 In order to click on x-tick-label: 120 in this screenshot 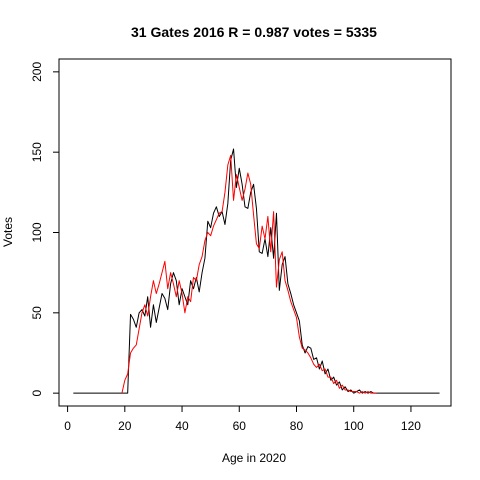, I will do `click(411, 426)`.